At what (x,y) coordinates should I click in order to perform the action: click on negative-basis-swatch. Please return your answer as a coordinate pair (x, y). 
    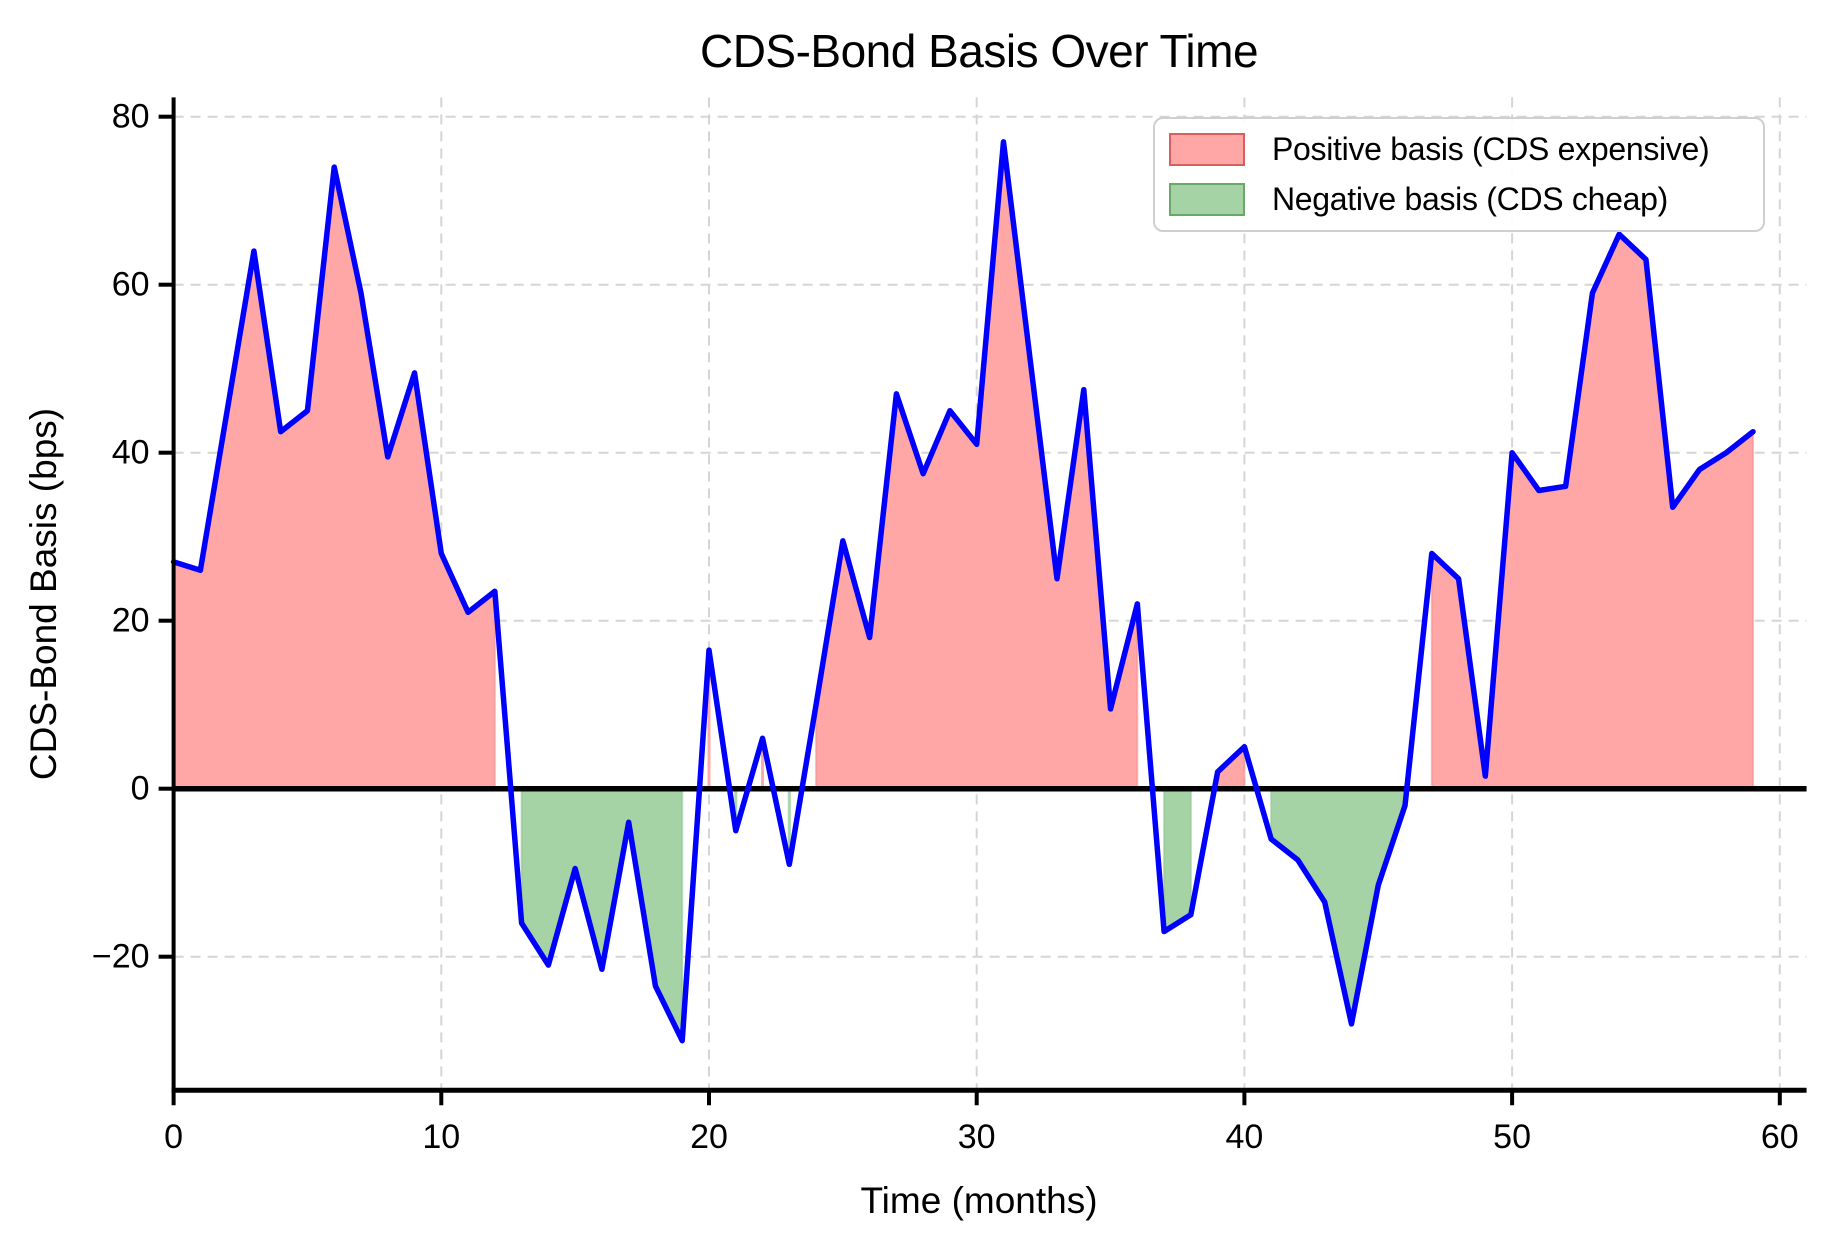
    Looking at the image, I should click on (1207, 199).